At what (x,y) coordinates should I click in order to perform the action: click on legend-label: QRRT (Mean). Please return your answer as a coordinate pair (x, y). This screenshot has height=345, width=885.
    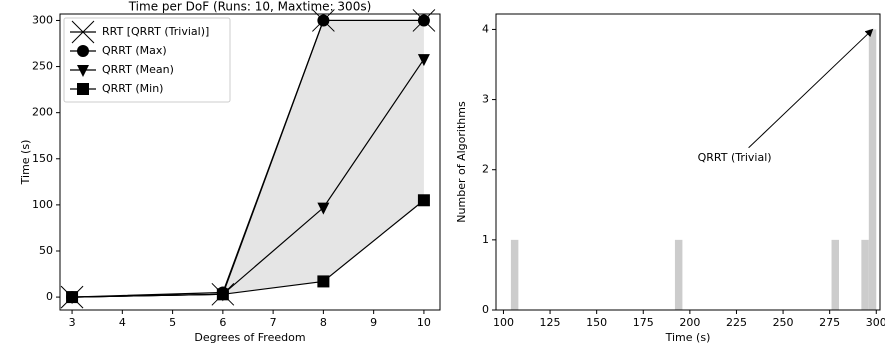
    Looking at the image, I should click on (138, 69).